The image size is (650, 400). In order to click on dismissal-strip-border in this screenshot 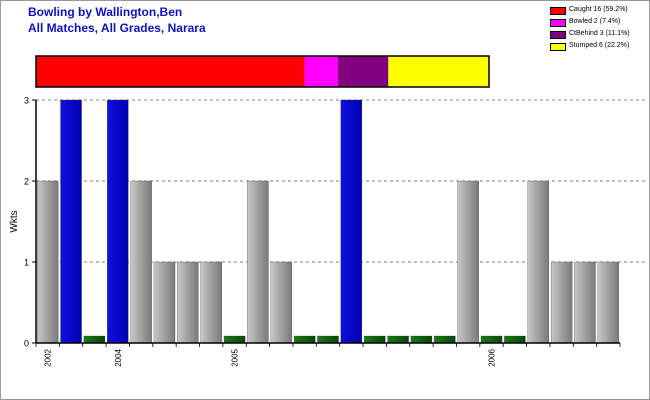, I will do `click(262, 71)`.